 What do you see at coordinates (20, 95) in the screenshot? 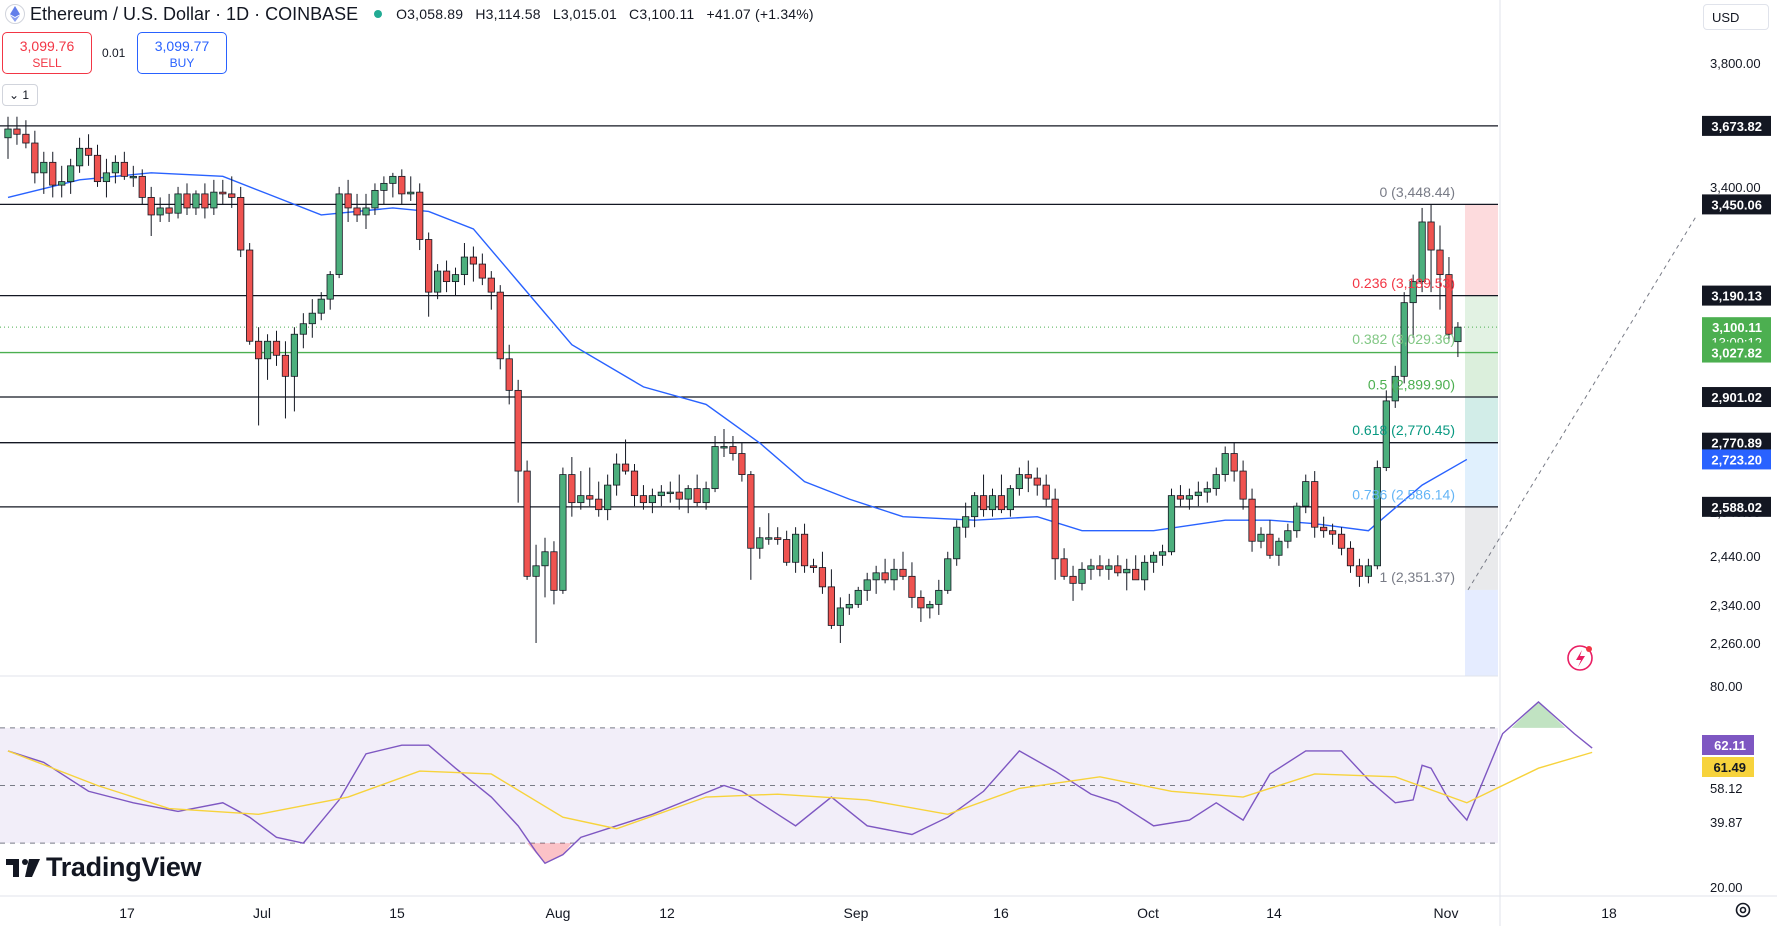
I see `quantity-dropdown: ⌄ 1` at bounding box center [20, 95].